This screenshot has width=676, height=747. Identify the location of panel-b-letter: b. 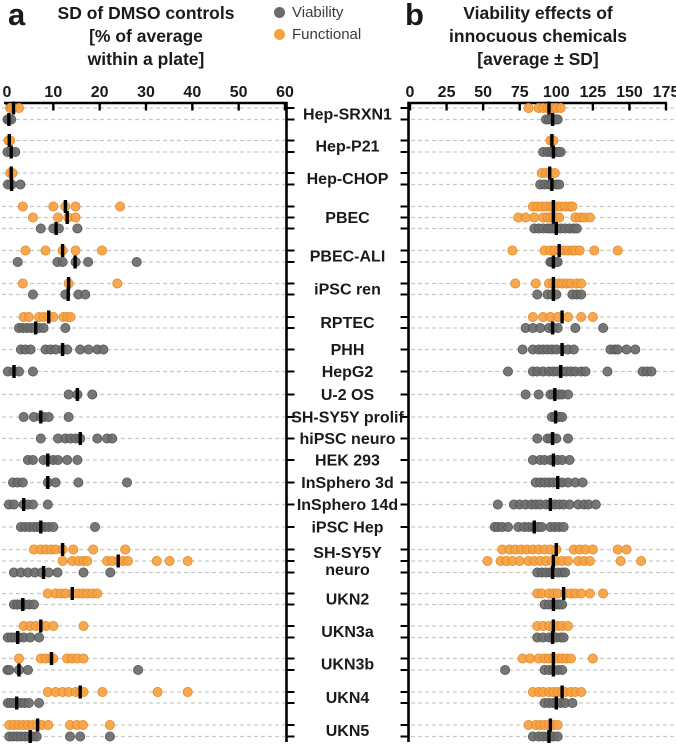
(414, 16).